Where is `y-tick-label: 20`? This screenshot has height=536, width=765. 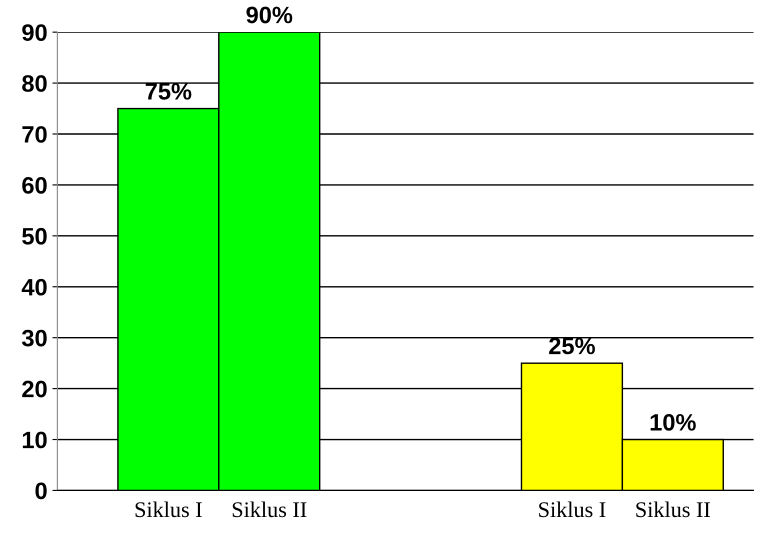
y-tick-label: 20 is located at coordinates (34, 389).